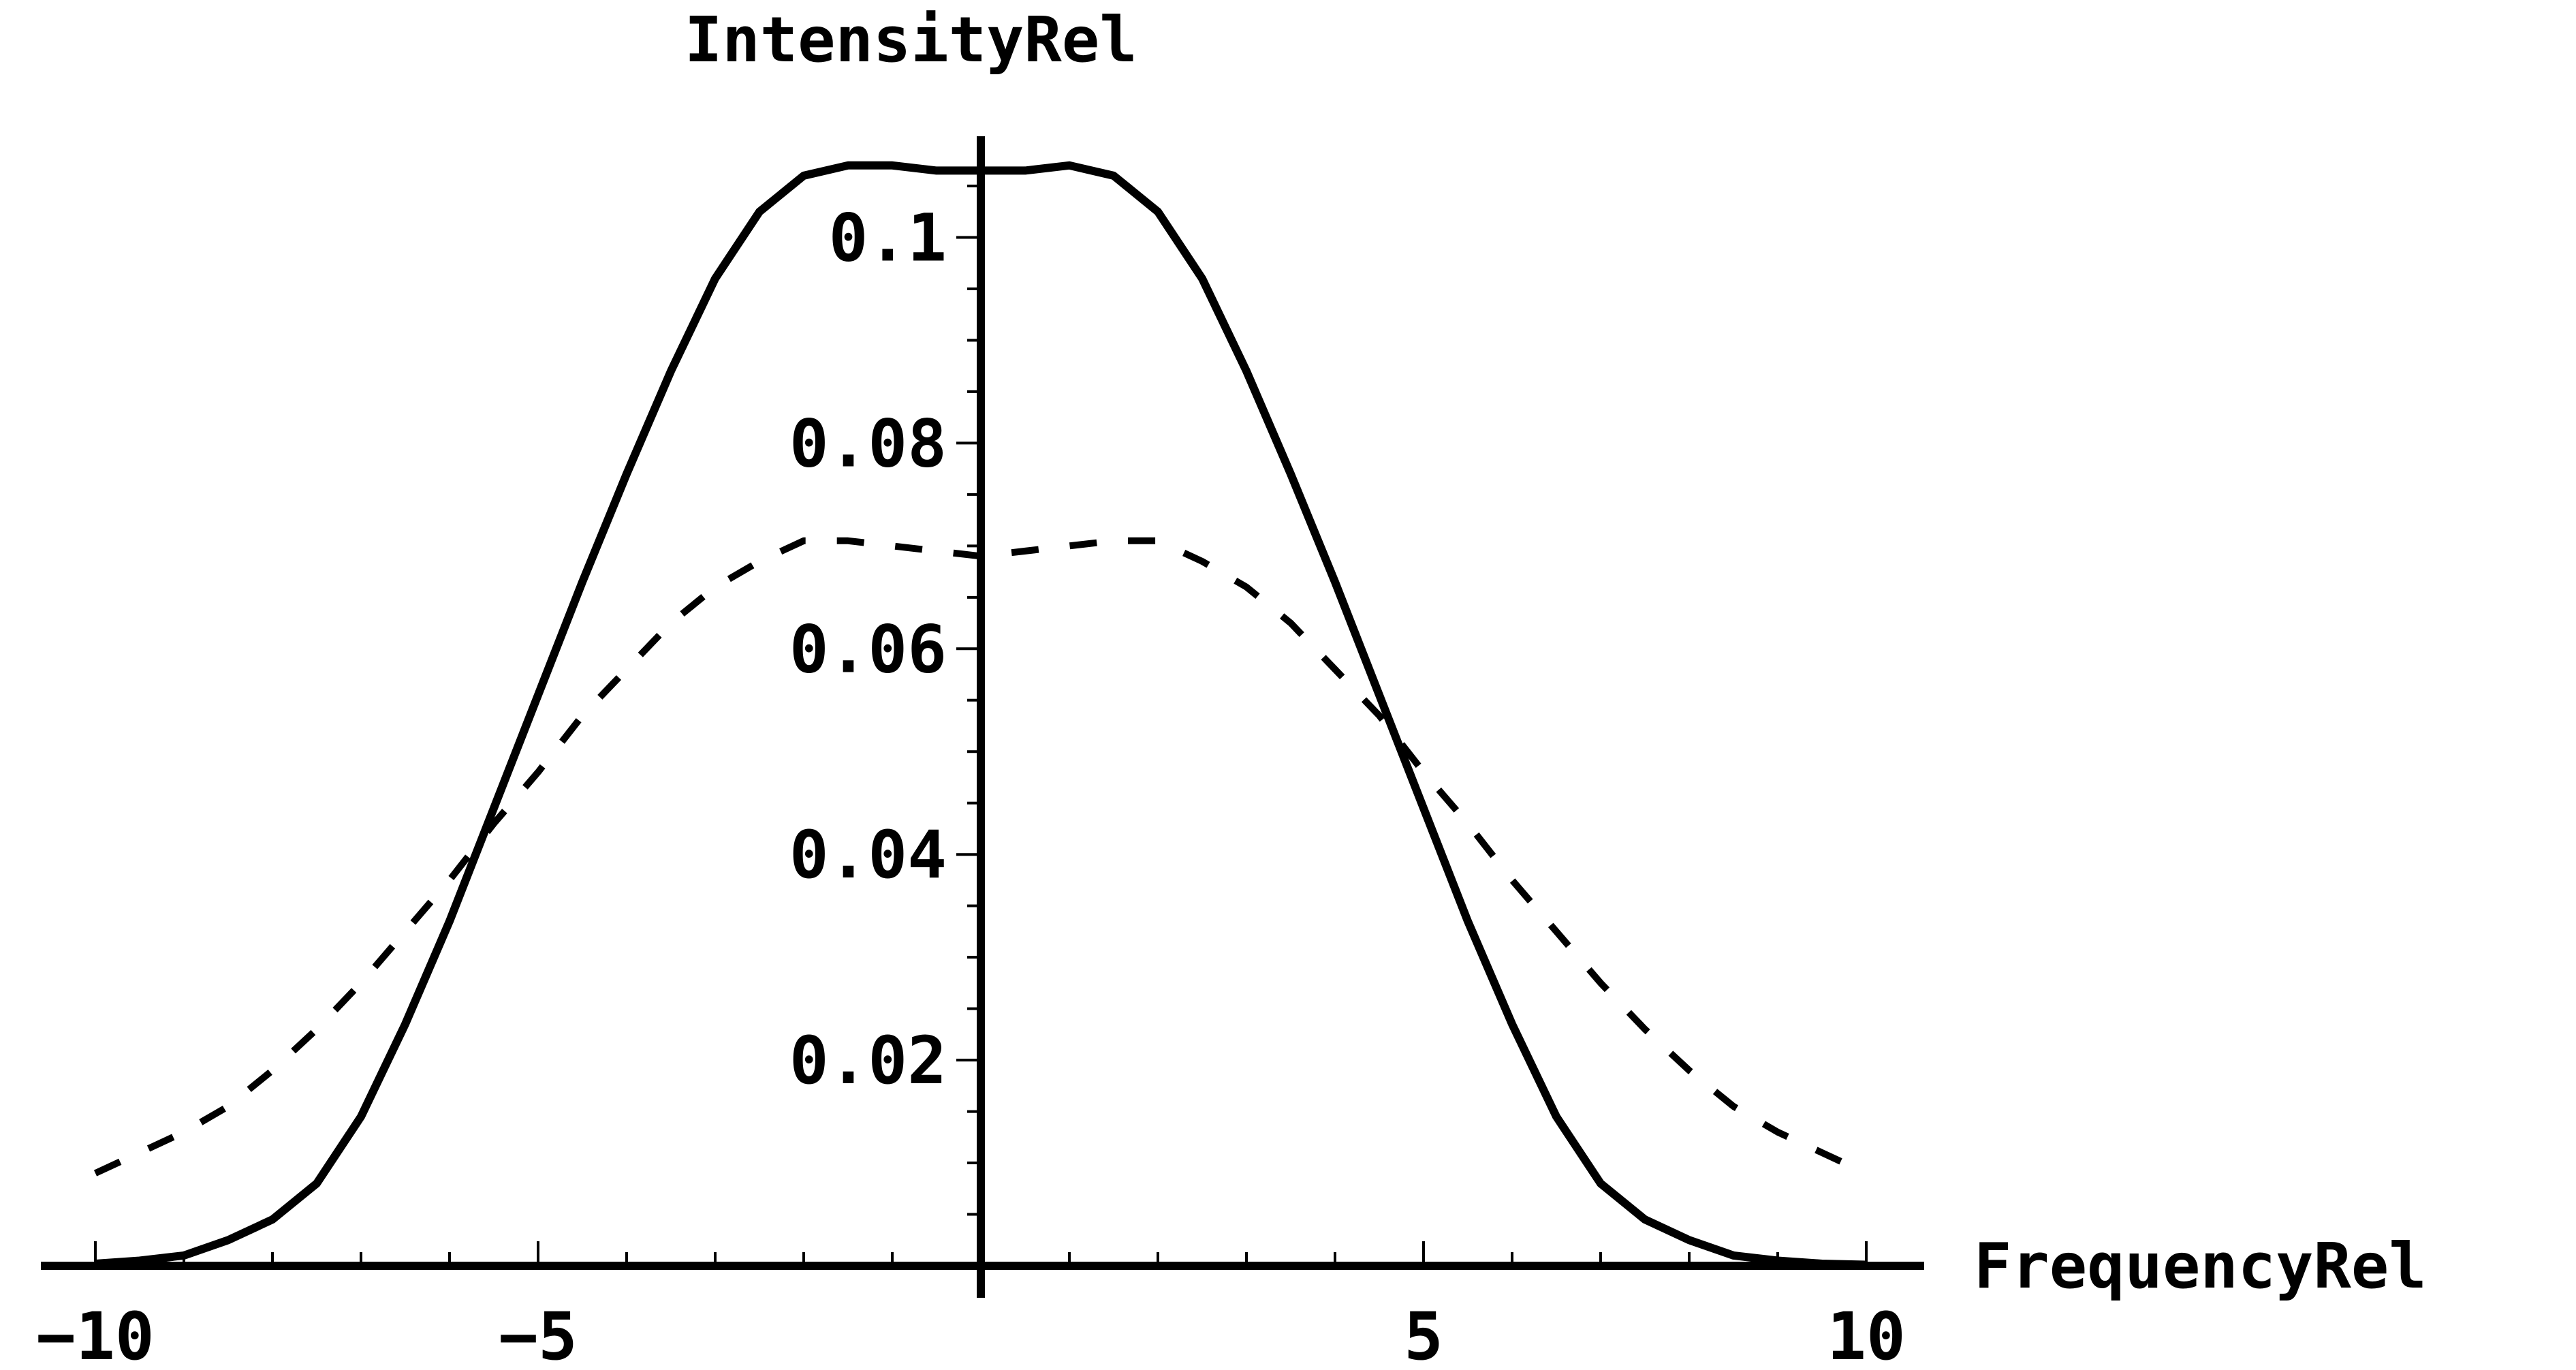 The height and width of the screenshot is (1370, 2576). What do you see at coordinates (538, 1334) in the screenshot?
I see `x-tick-label: −5` at bounding box center [538, 1334].